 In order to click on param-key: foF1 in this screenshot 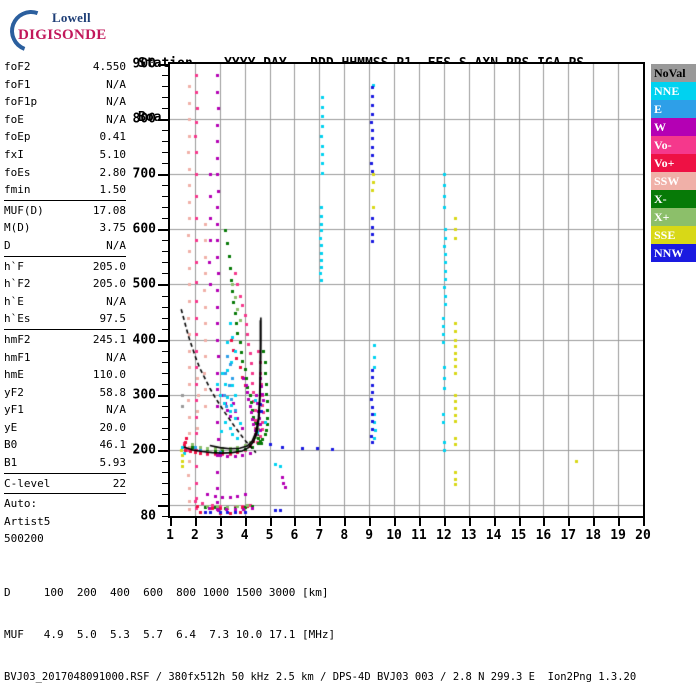, I will do `click(17, 84)`.